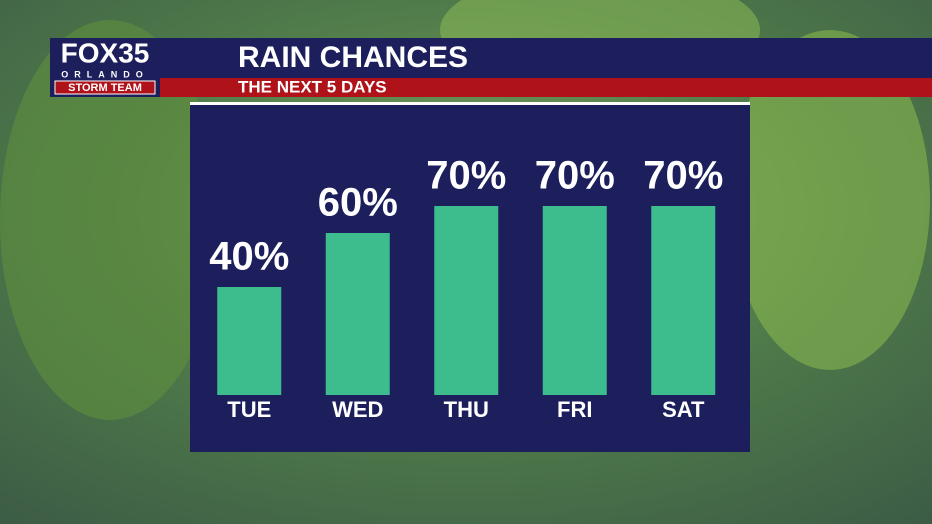 The height and width of the screenshot is (524, 932). I want to click on chart-title: RAIN CHANCES, so click(353, 57).